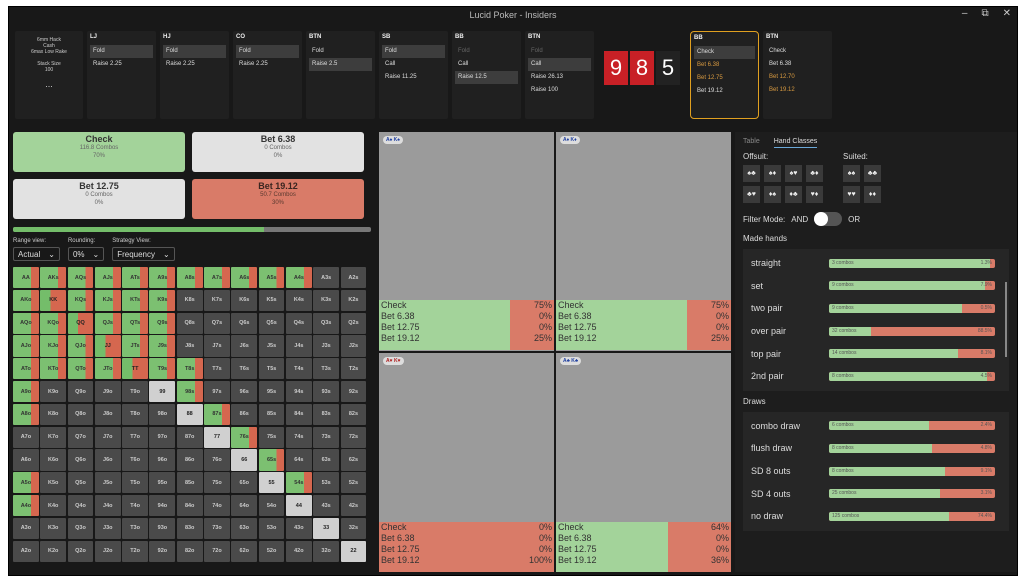 This screenshot has width=1024, height=583. Describe the element at coordinates (876, 308) in the screenshot. I see `hand-class-row: two pair 9 combos 0.5%` at that location.